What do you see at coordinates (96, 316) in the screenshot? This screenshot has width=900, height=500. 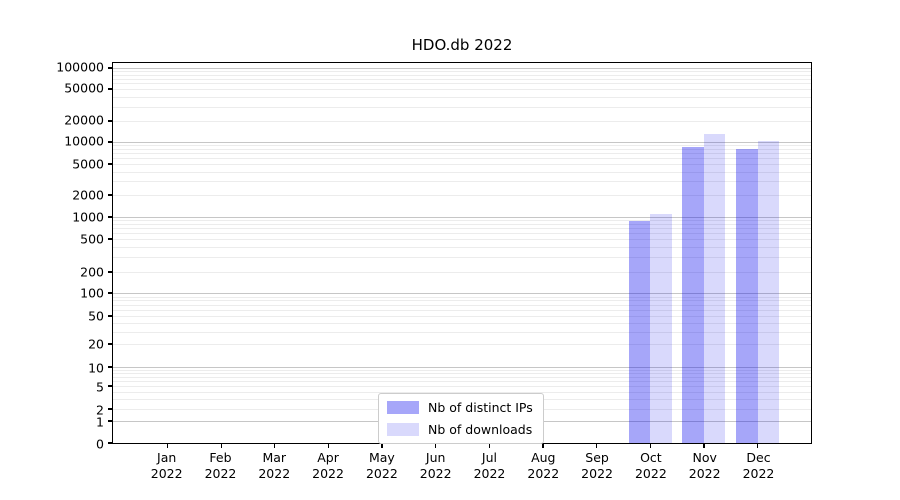 I see `y-tick-label-50: 50` at bounding box center [96, 316].